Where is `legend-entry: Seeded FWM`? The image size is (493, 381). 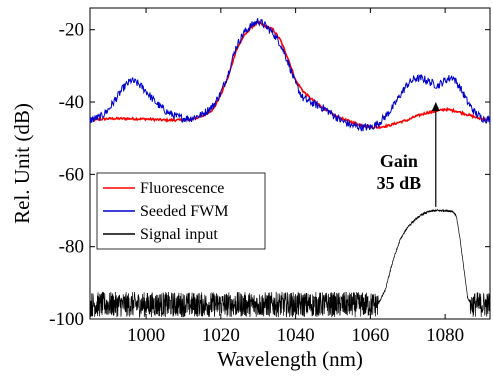
legend-entry: Seeded FWM is located at coordinates (184, 211).